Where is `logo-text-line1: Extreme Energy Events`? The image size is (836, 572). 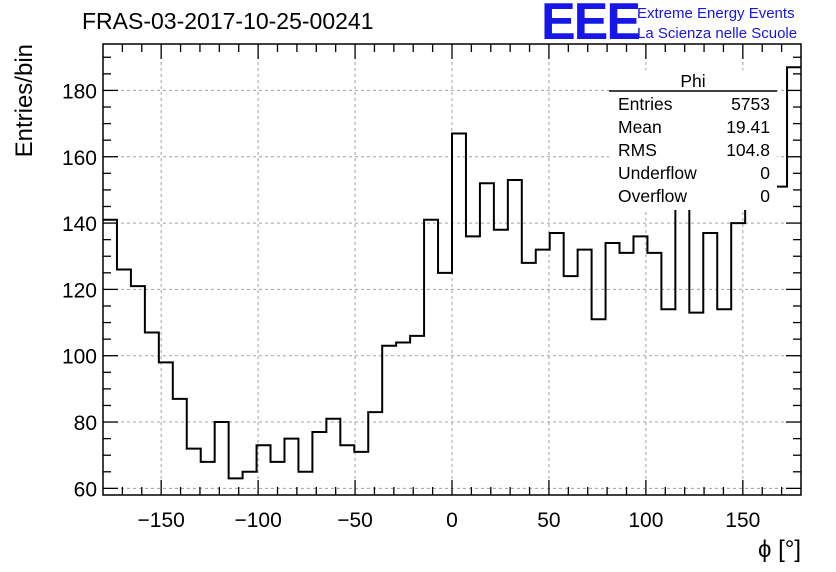 logo-text-line1: Extreme Energy Events is located at coordinates (716, 13).